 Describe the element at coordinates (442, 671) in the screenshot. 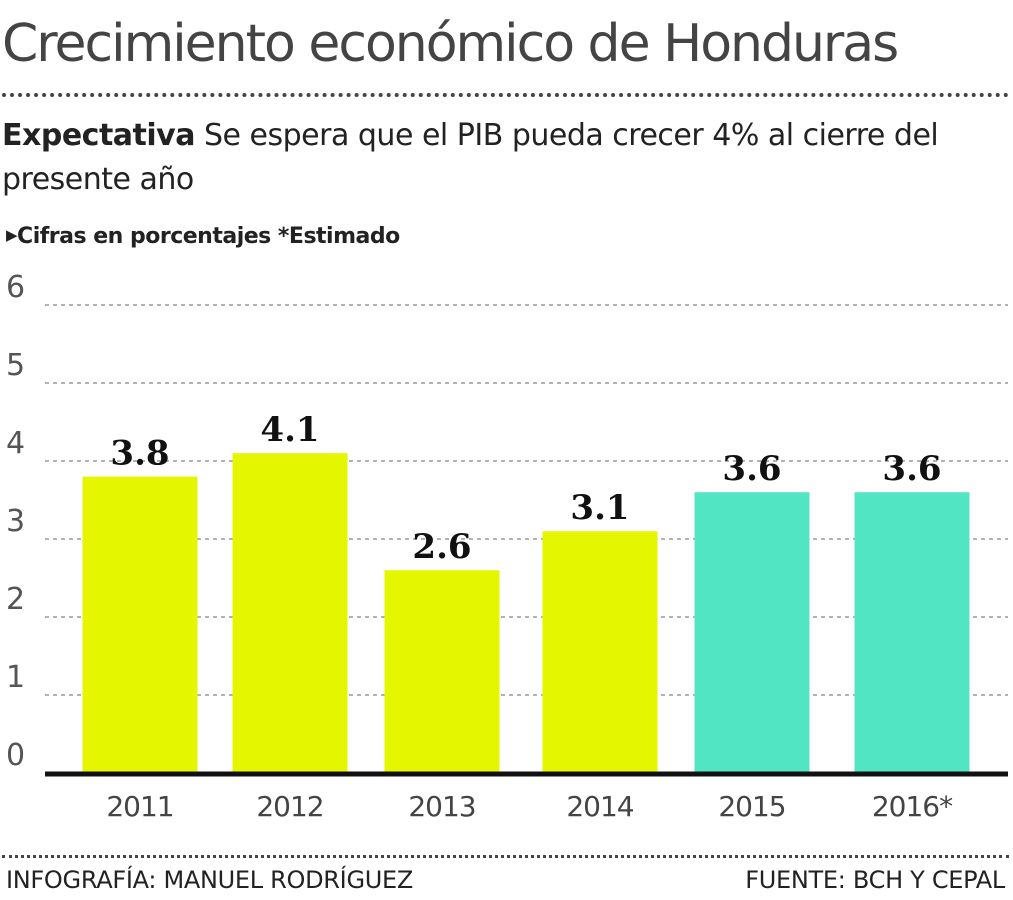

I see `bar-2013` at that location.